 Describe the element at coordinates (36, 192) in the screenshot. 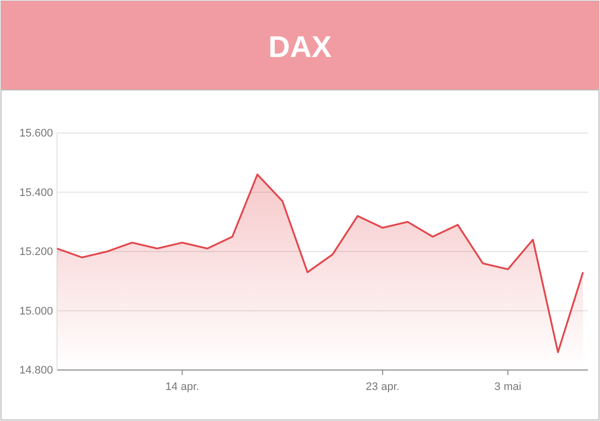

I see `y-tick-label: 15.400` at that location.